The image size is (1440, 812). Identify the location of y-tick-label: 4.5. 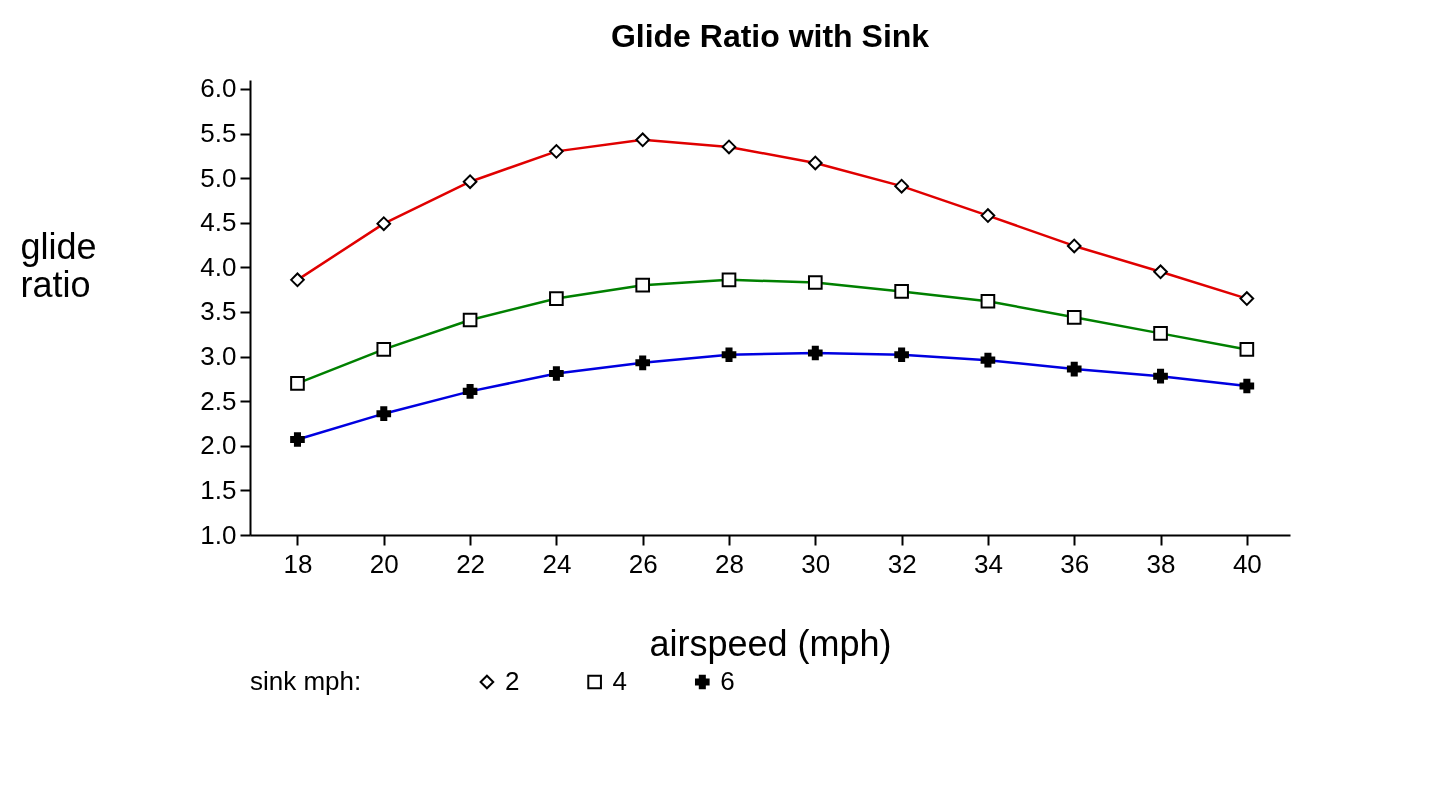
(218, 222).